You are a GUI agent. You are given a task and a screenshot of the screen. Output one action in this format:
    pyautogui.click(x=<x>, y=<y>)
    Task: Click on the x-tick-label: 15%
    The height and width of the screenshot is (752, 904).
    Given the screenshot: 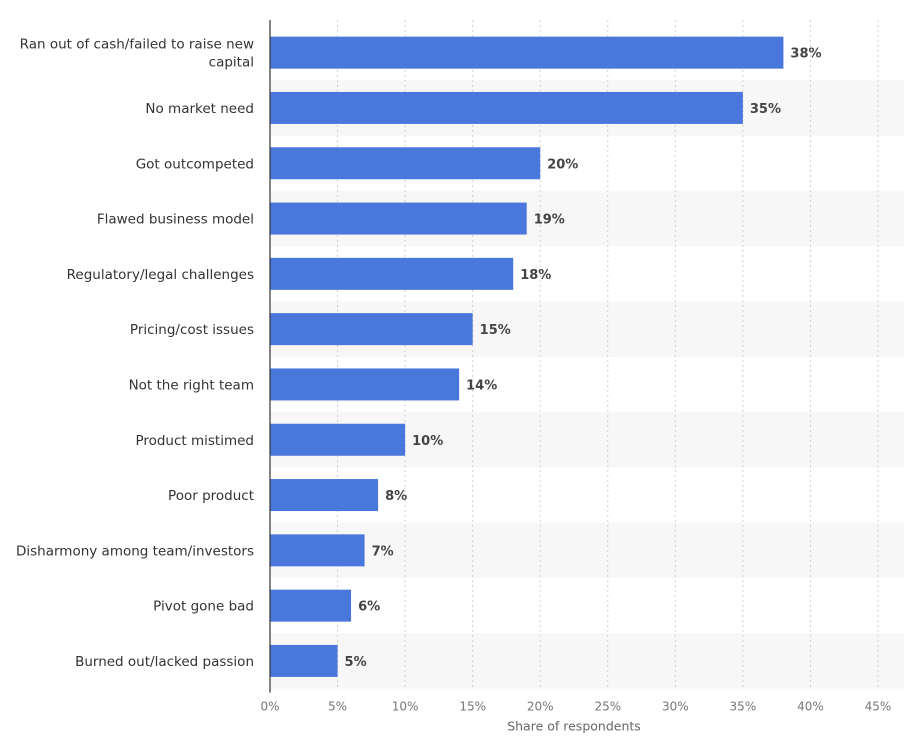 What is the action you would take?
    pyautogui.click(x=472, y=707)
    